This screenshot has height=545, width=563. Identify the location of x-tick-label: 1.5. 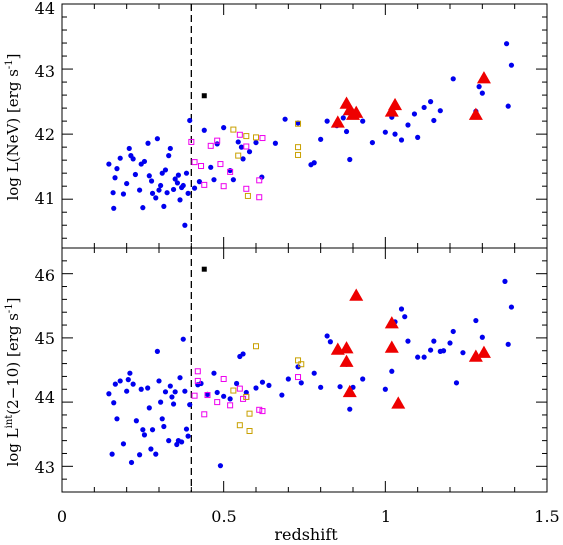
(546, 516).